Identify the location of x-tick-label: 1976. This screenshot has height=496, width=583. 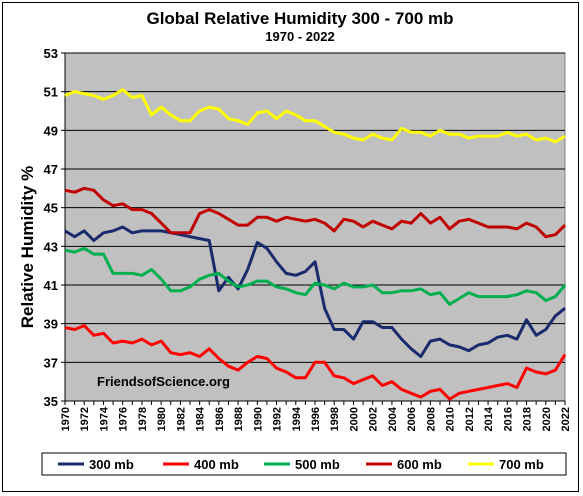
(124, 419).